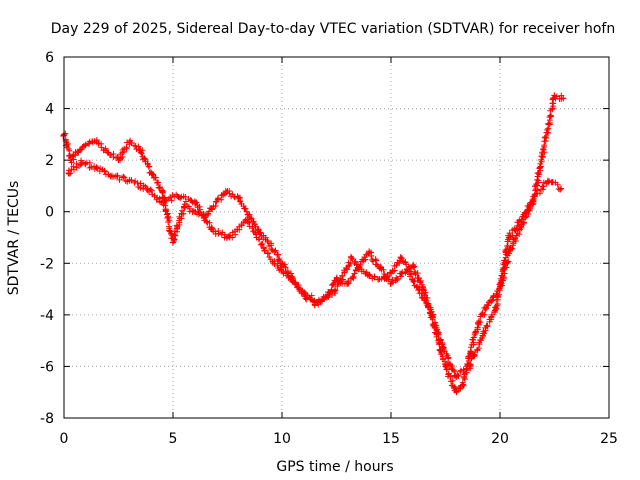 Image resolution: width=640 pixels, height=480 pixels. I want to click on y-axis-label: SDTVAR / TECUs, so click(14, 238).